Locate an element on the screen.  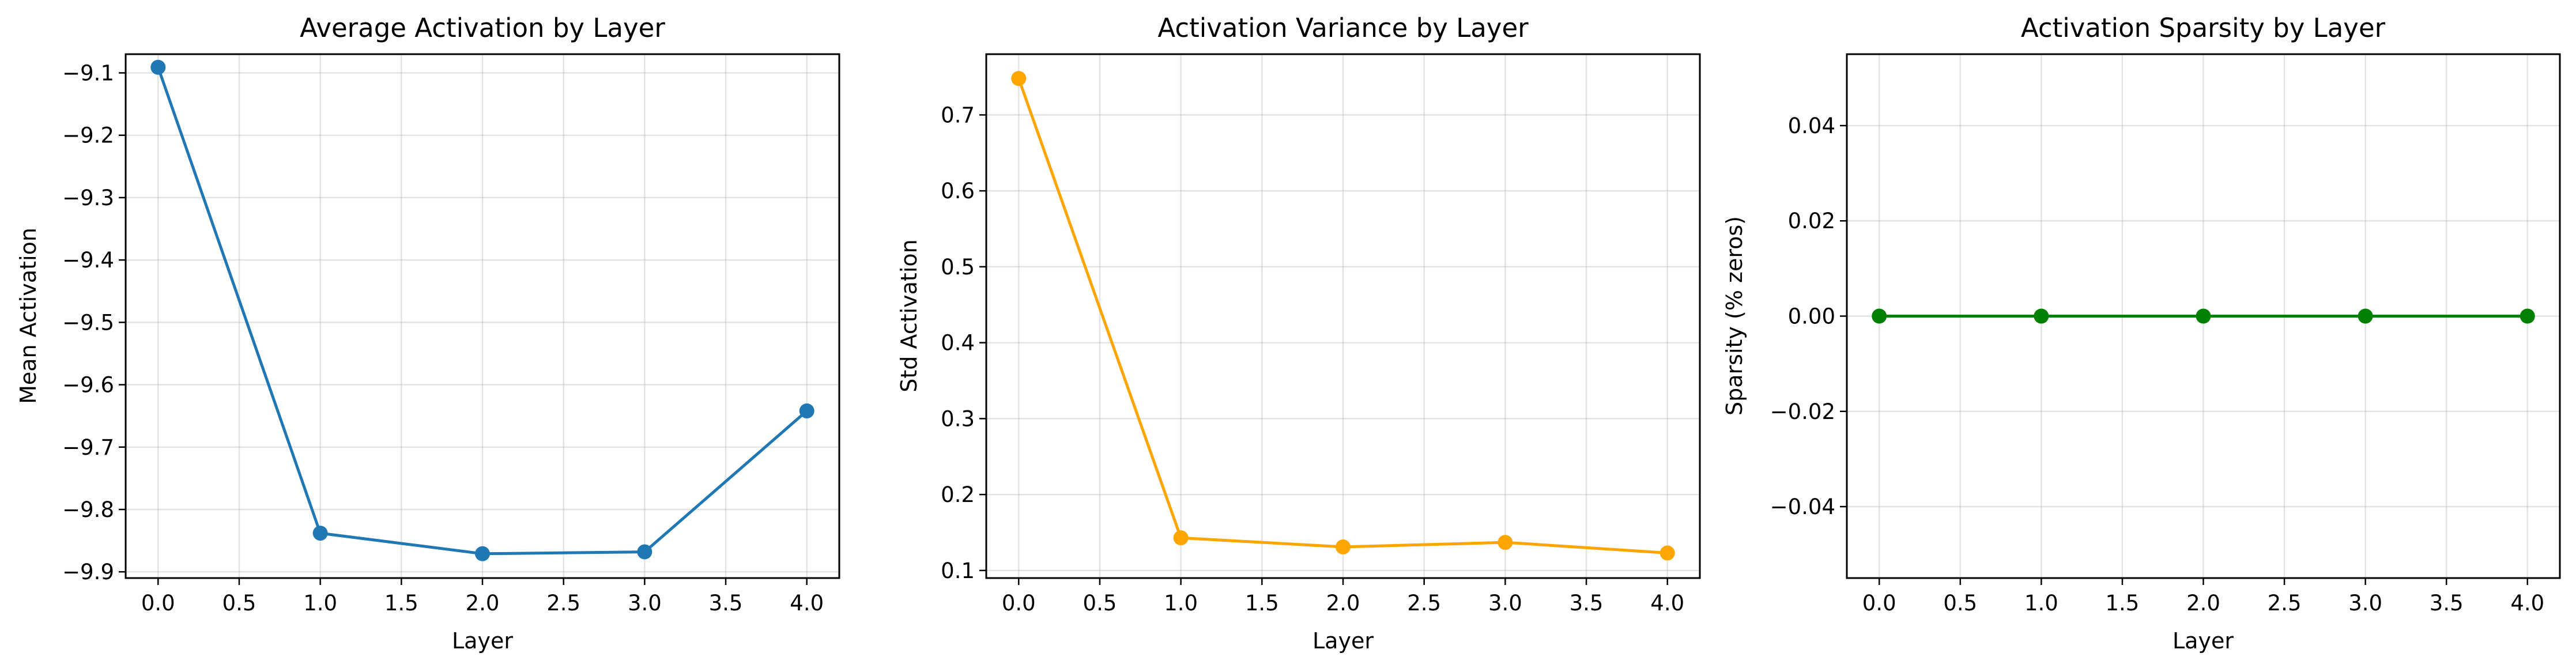
y-tick-label: −0.02 is located at coordinates (1802, 411).